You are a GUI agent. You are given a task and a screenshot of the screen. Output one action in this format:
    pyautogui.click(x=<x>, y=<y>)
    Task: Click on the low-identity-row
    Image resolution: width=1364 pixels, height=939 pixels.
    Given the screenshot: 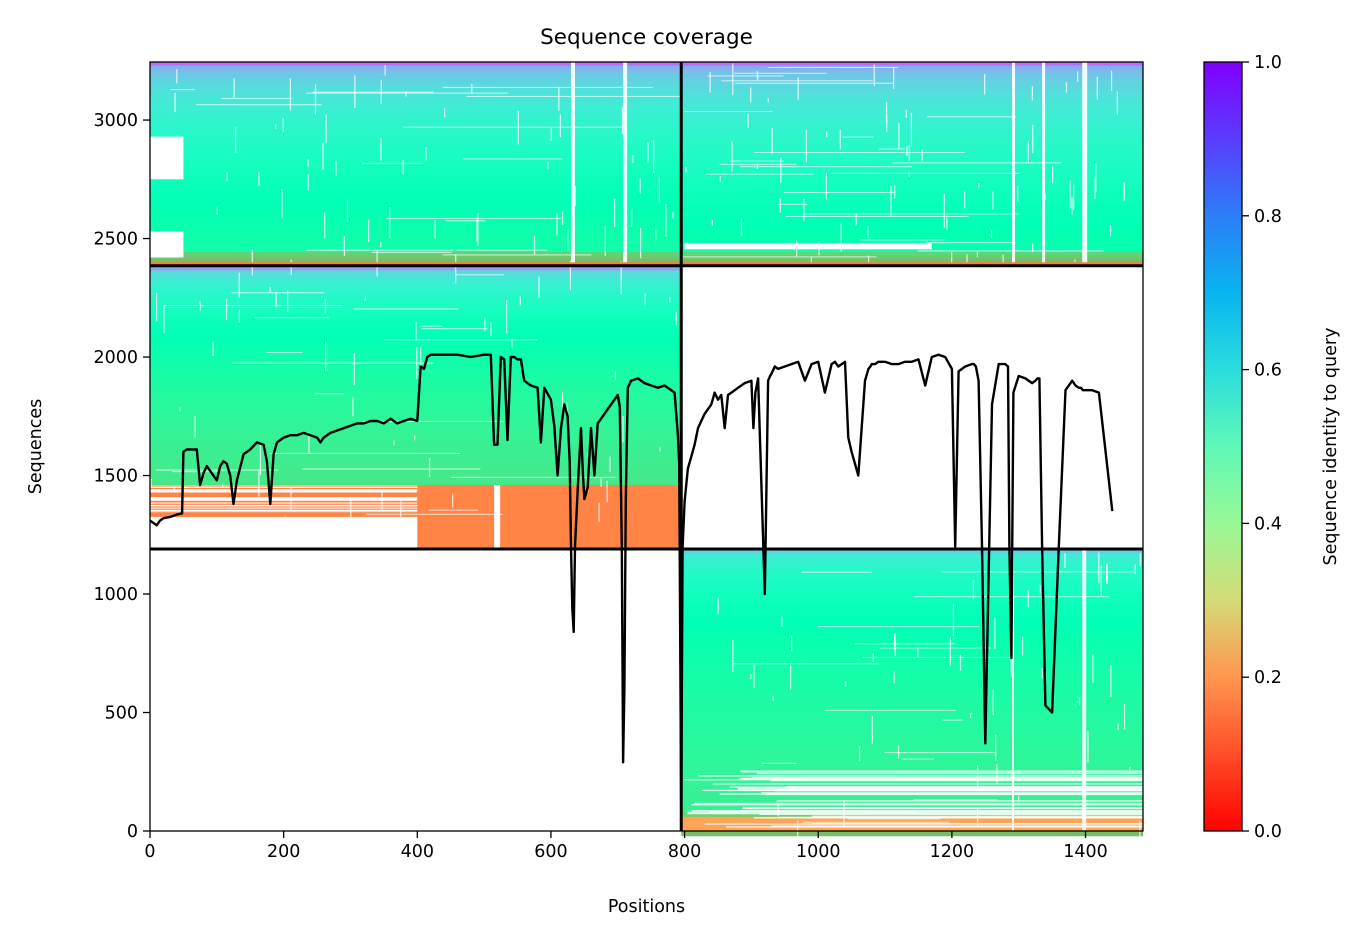 What is the action you would take?
    pyautogui.click(x=646, y=264)
    